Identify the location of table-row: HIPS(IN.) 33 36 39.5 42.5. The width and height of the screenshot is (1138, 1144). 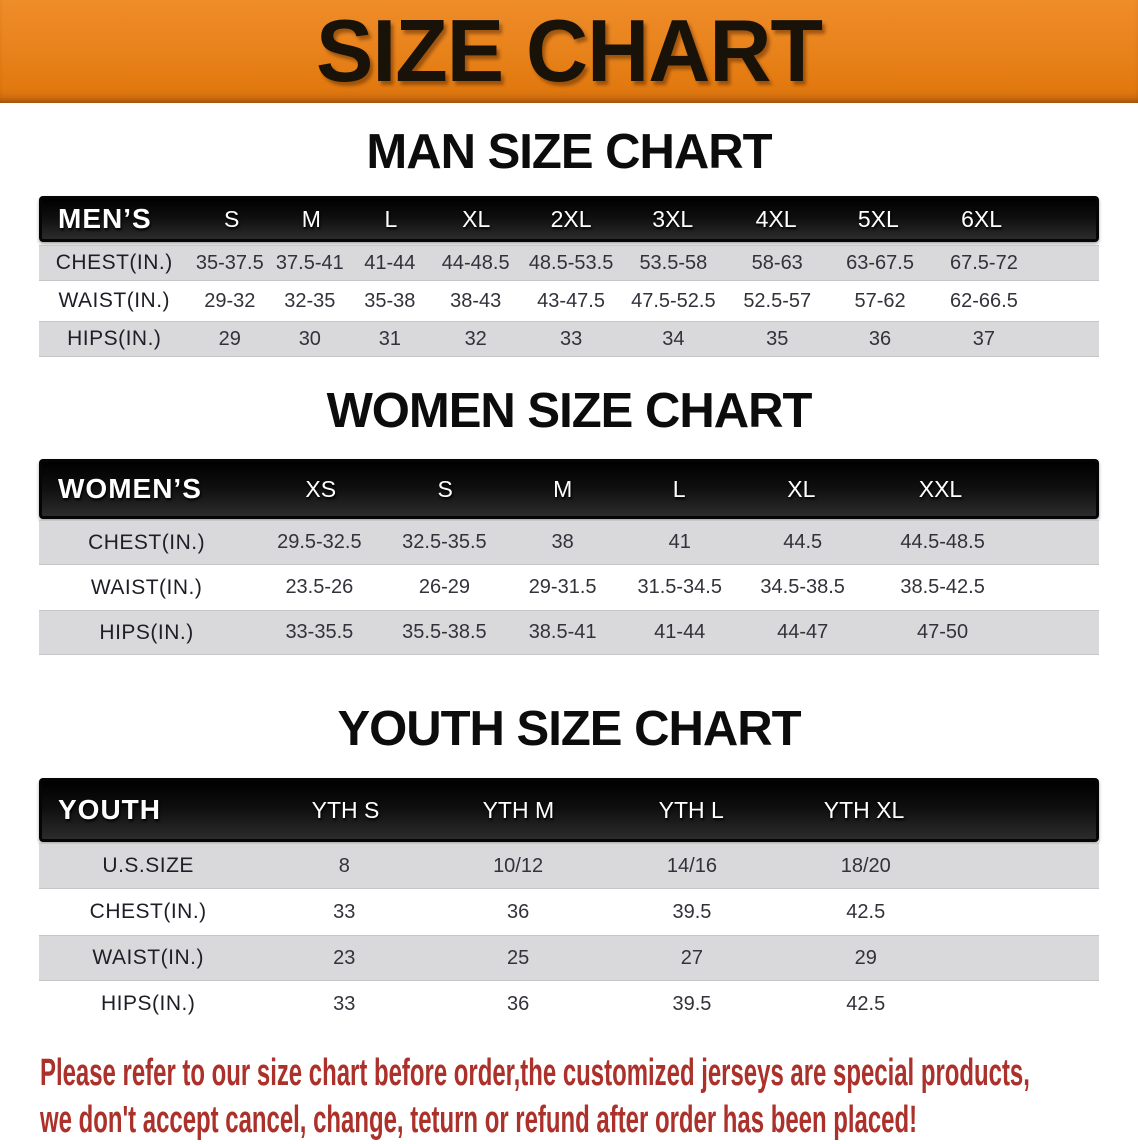
(569, 1004).